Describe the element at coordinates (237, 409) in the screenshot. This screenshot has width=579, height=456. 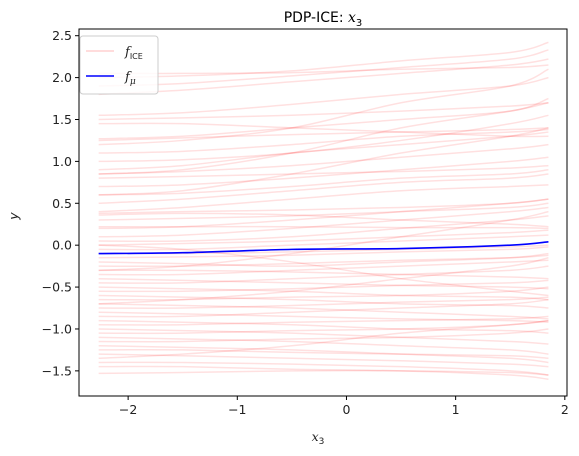
I see `x-tick-label: −1` at that location.